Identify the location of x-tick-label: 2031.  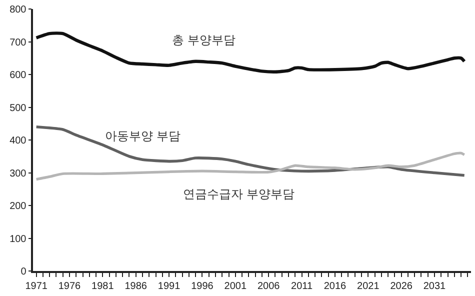
(434, 286).